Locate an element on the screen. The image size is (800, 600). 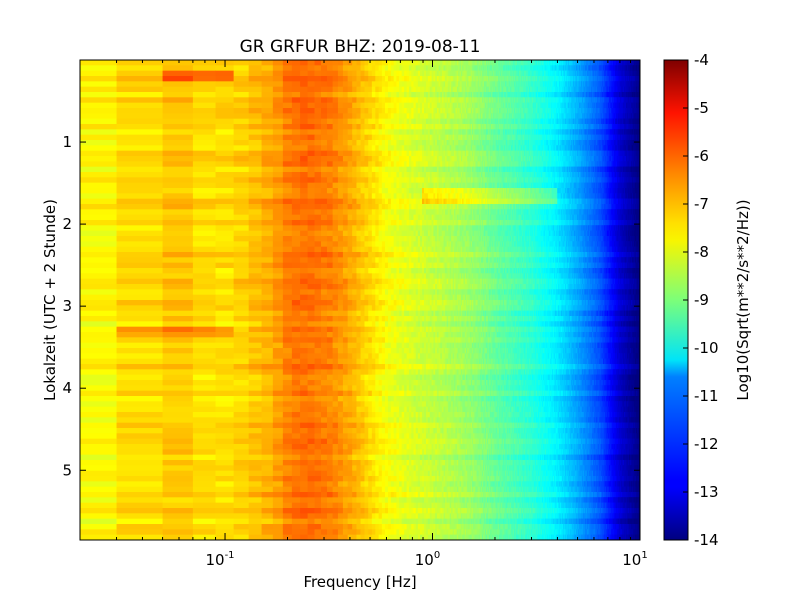
colorbar-tick-label: -13 is located at coordinates (706, 492).